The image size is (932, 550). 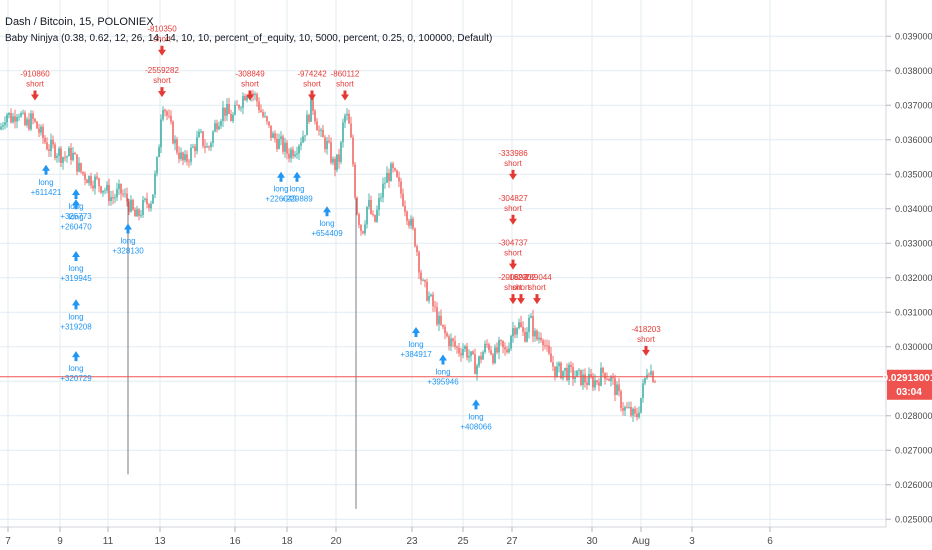 What do you see at coordinates (76, 315) in the screenshot?
I see `long-signal: long+319208` at bounding box center [76, 315].